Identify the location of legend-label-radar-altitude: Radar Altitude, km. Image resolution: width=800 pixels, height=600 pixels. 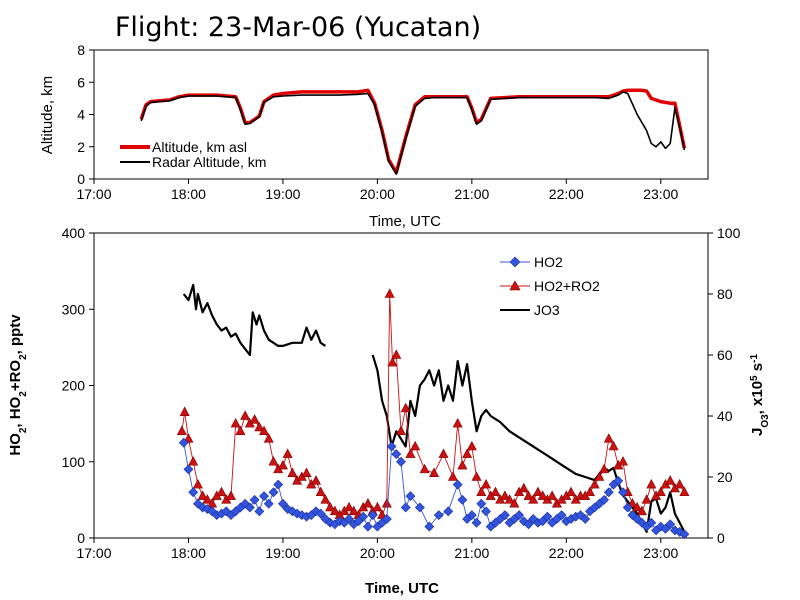
(209, 162).